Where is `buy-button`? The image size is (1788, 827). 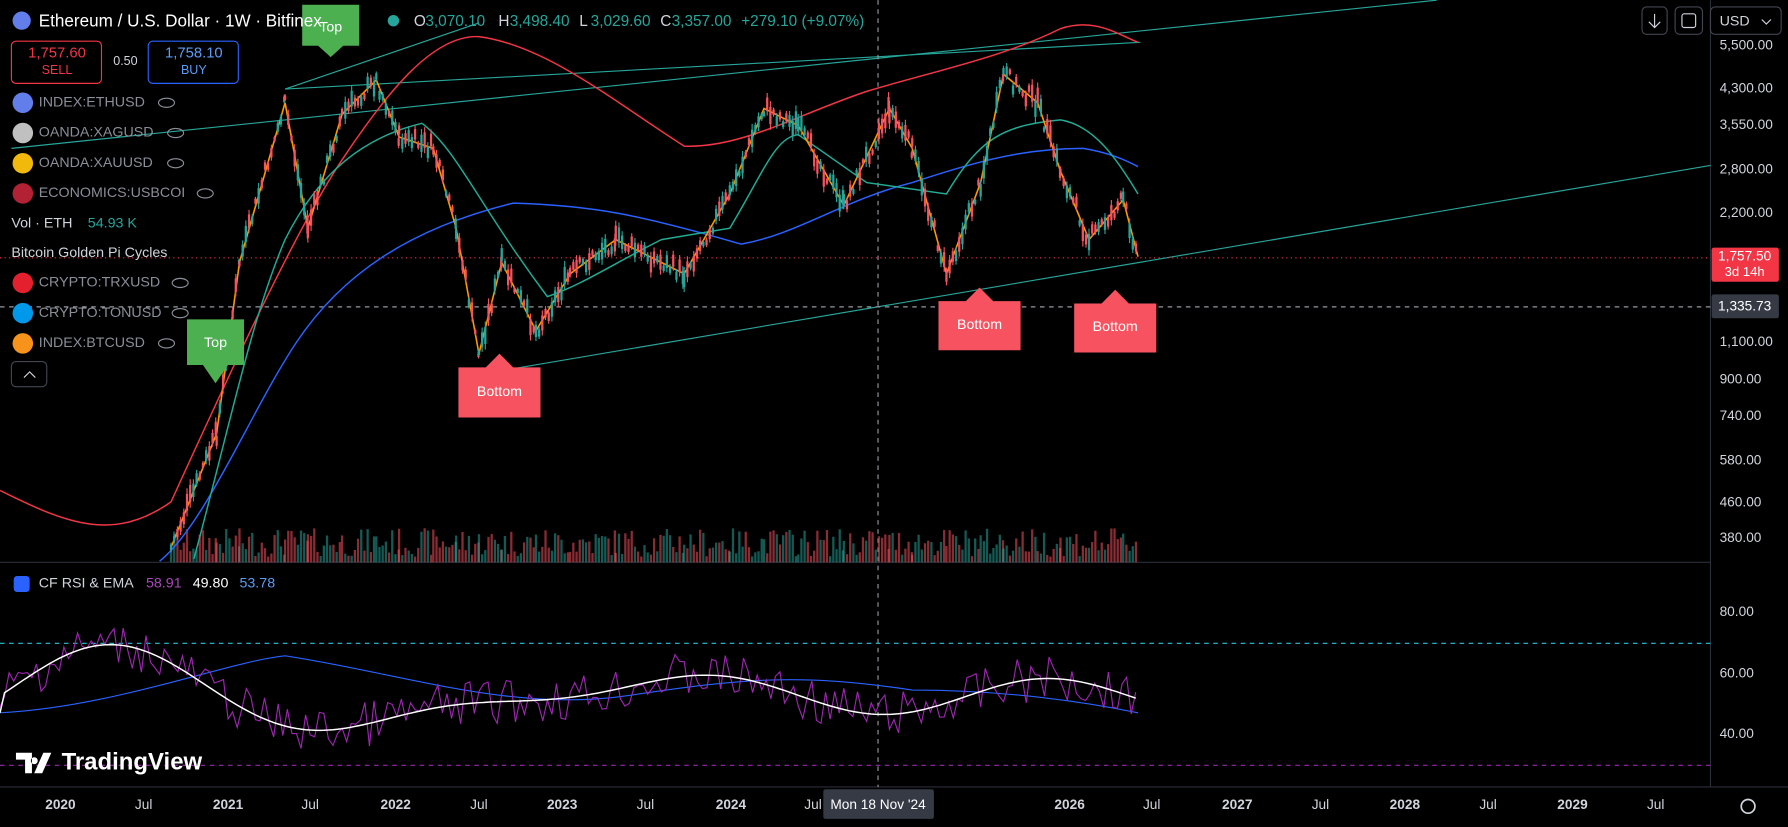 buy-button is located at coordinates (193, 62).